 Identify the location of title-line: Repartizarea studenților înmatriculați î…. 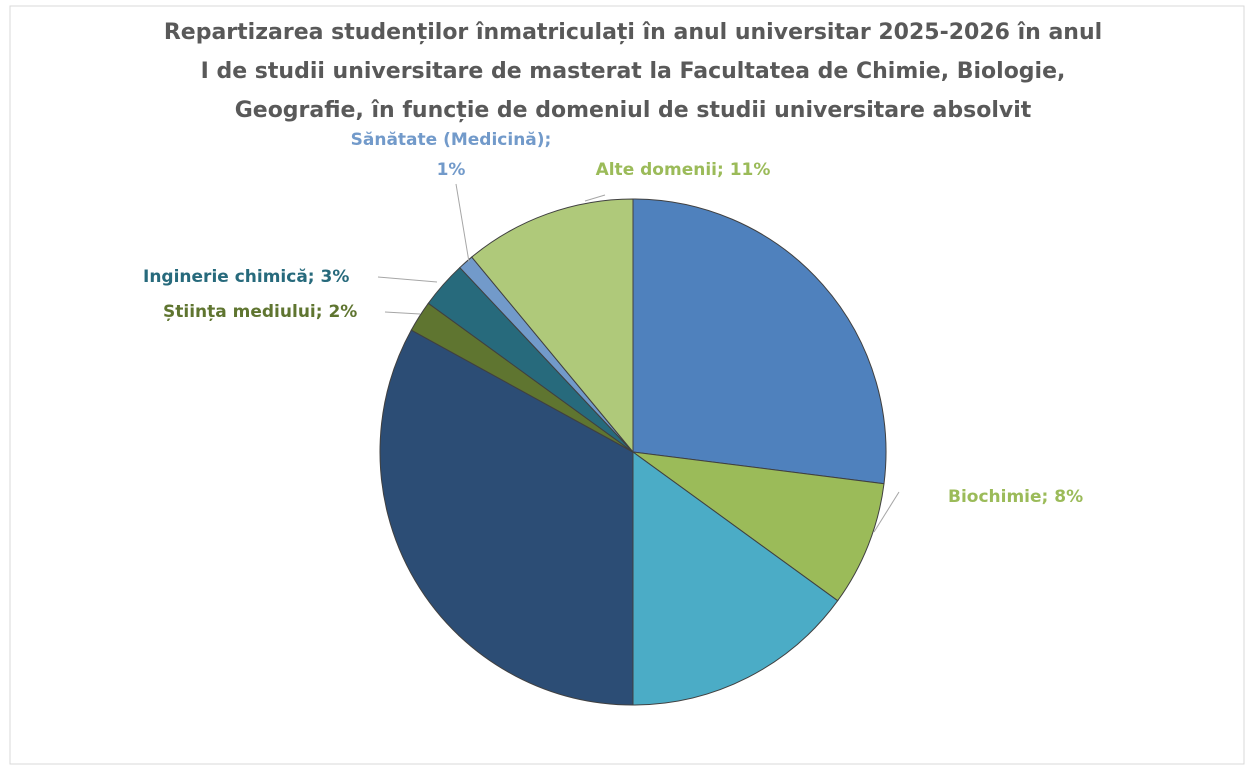
(633, 32).